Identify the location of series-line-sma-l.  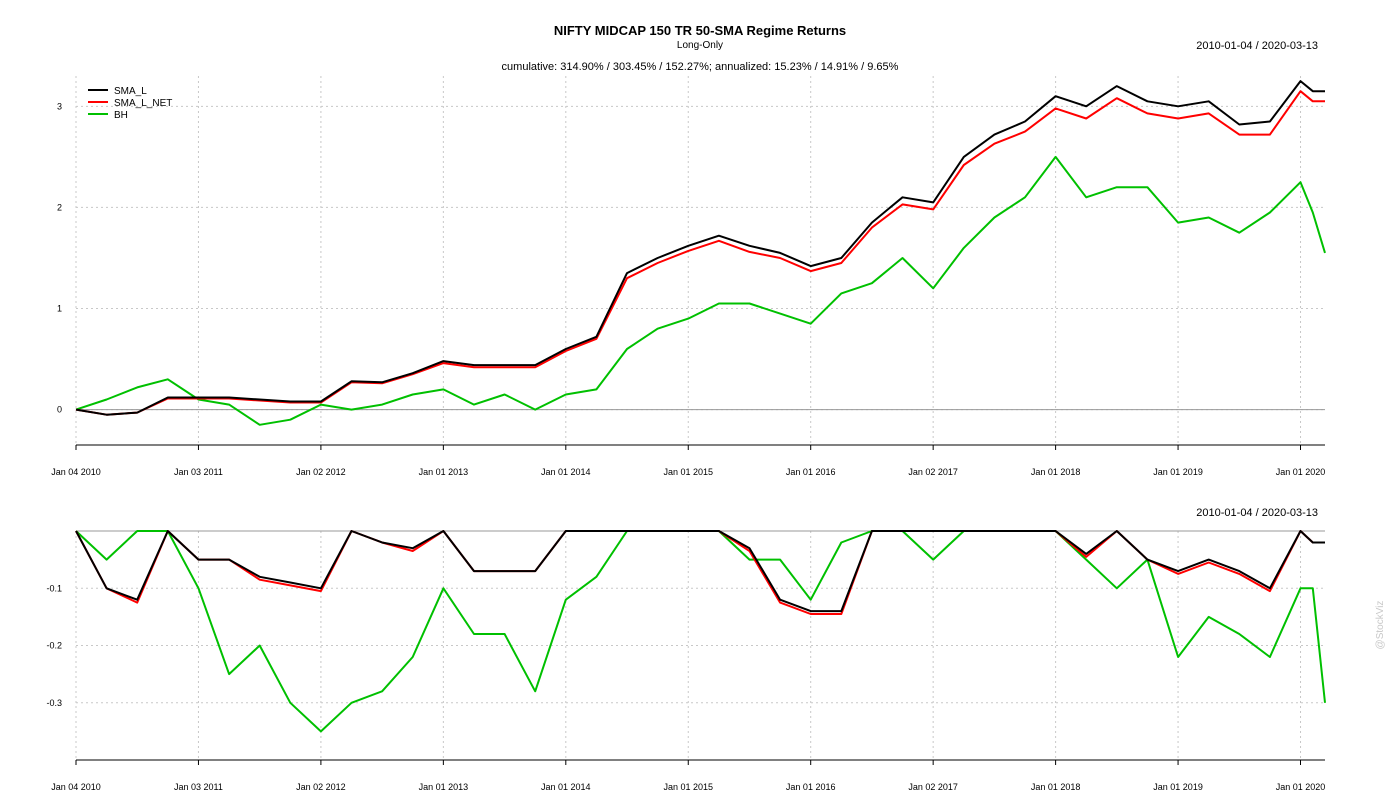
(700, 571).